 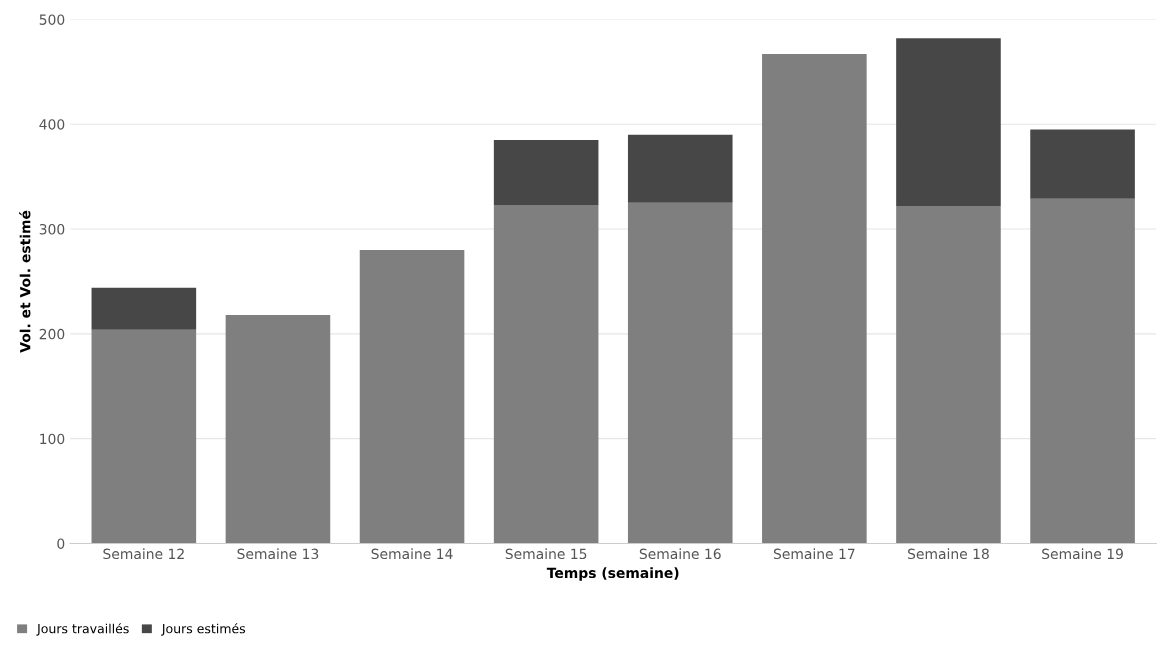 What do you see at coordinates (52, 439) in the screenshot?
I see `y-tick-label: 100` at bounding box center [52, 439].